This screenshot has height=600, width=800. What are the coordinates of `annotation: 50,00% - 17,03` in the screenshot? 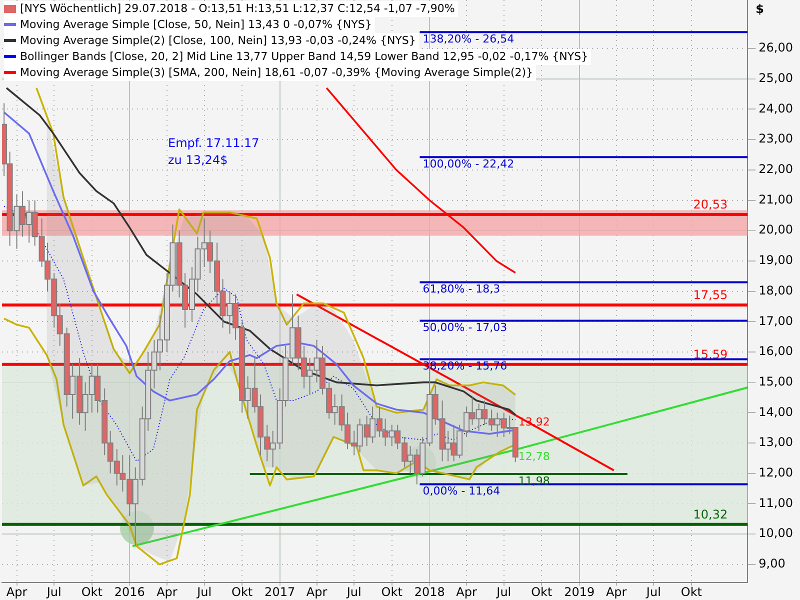 It's located at (465, 327).